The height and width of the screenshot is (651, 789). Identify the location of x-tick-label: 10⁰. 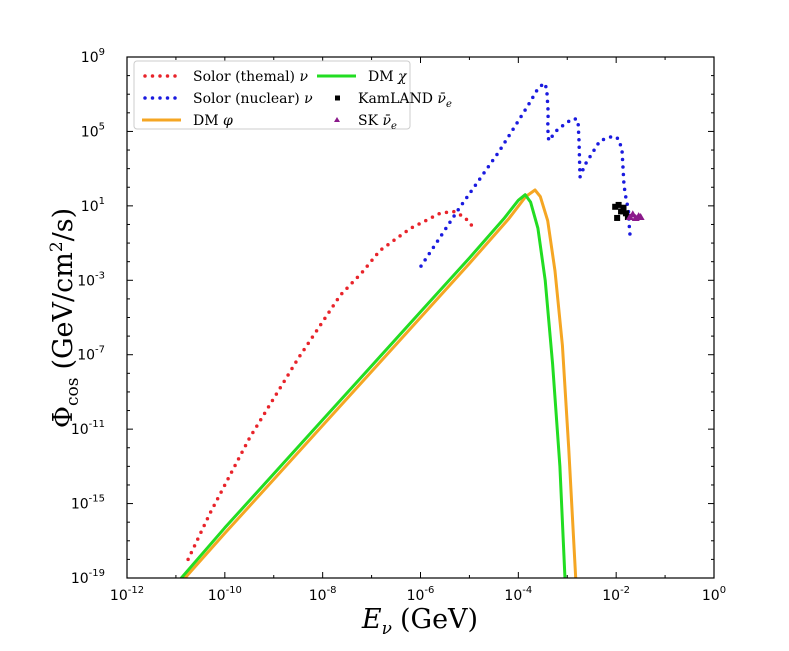
(714, 594).